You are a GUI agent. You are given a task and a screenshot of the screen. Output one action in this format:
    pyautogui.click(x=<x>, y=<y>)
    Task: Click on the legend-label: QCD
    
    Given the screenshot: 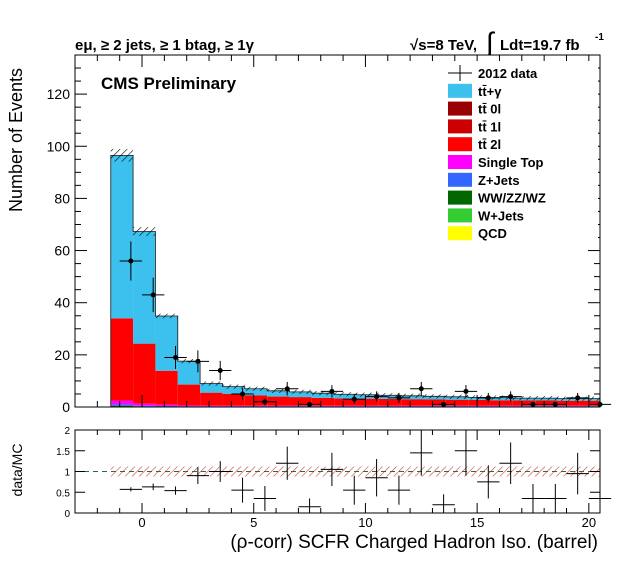 What is the action you would take?
    pyautogui.click(x=492, y=233)
    